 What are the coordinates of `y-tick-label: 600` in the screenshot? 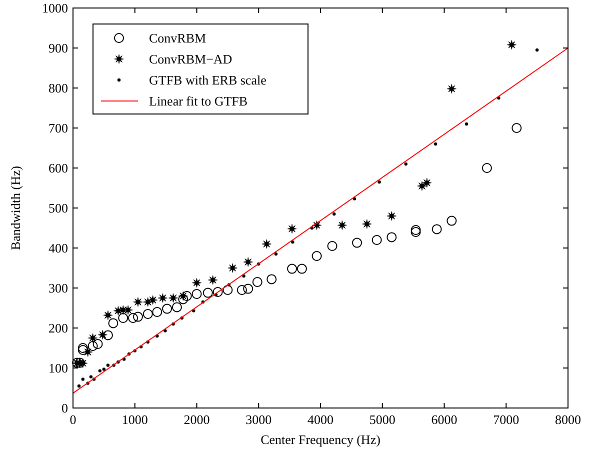 It's located at (58, 168).